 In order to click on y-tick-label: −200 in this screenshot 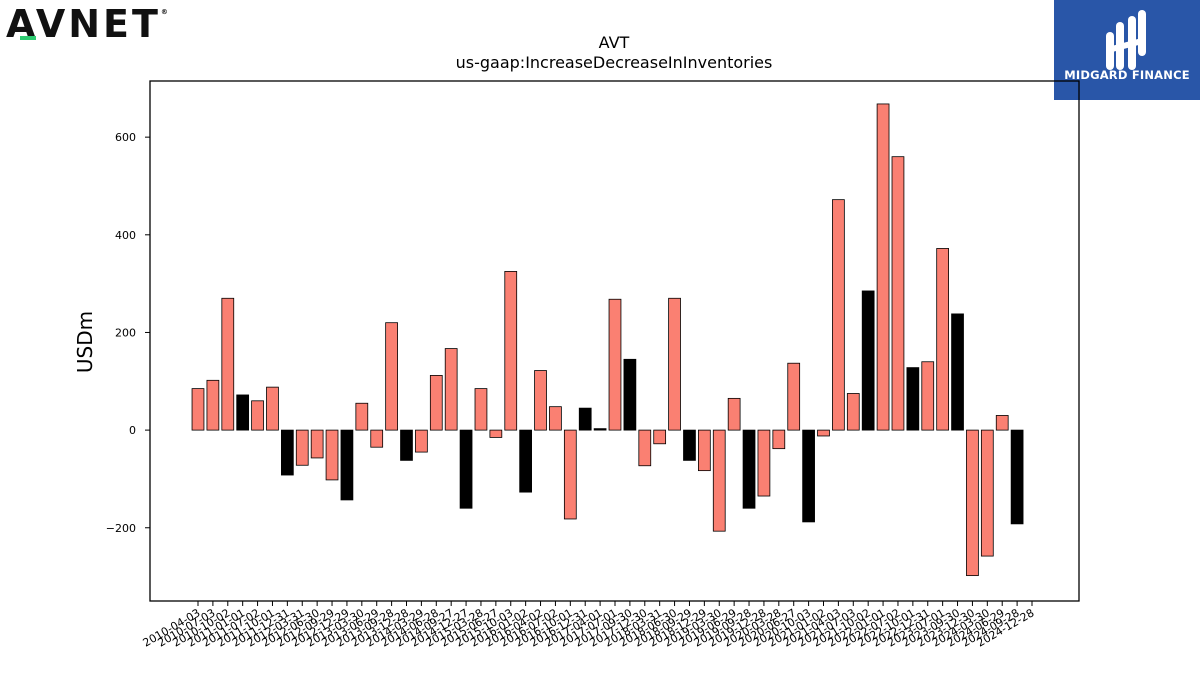, I will do `click(121, 528)`.